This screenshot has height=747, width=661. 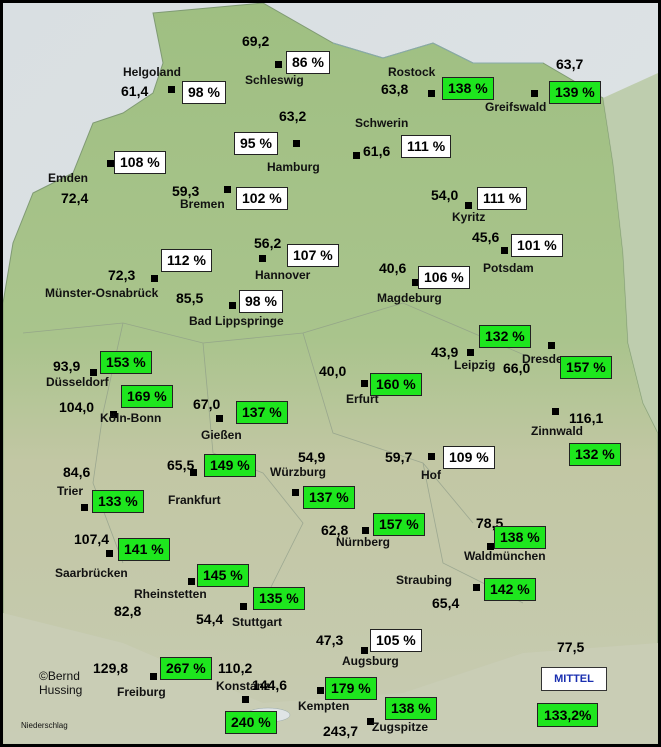 I want to click on station-name-saarbrücken: Saarbrücken, so click(x=91, y=573).